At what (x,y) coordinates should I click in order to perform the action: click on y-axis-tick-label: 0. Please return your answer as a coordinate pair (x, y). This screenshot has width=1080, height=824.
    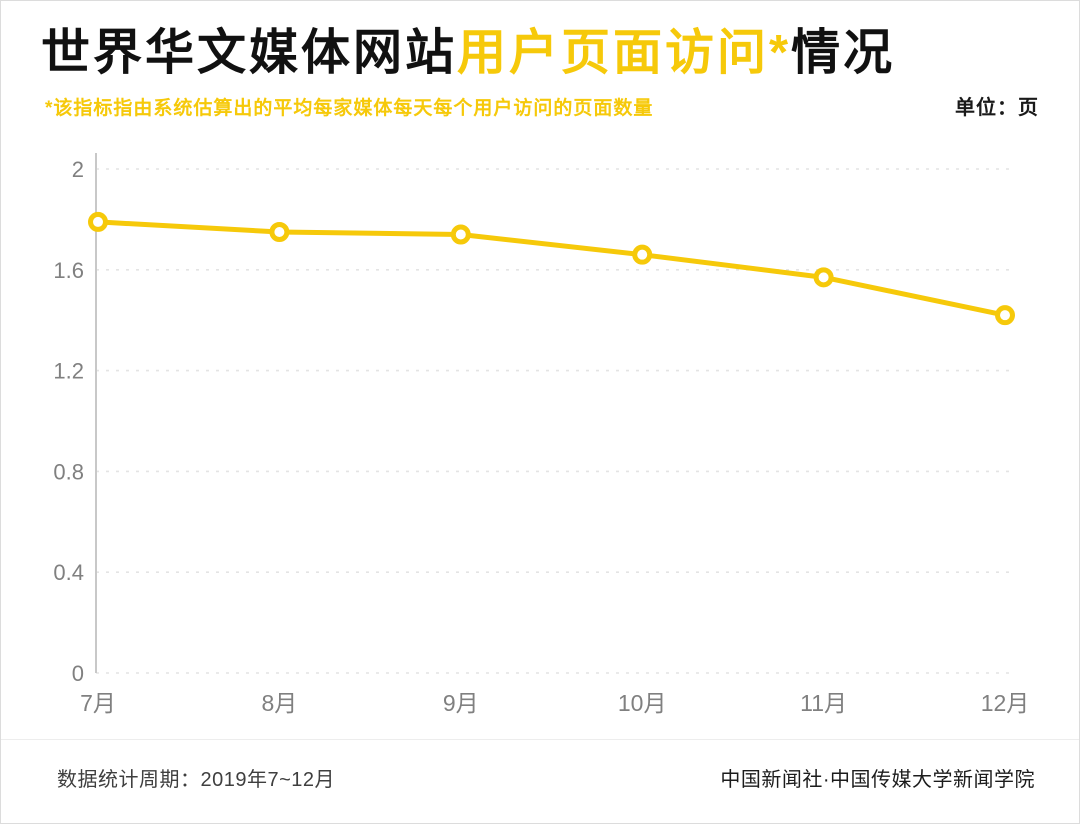
    Looking at the image, I should click on (78, 673).